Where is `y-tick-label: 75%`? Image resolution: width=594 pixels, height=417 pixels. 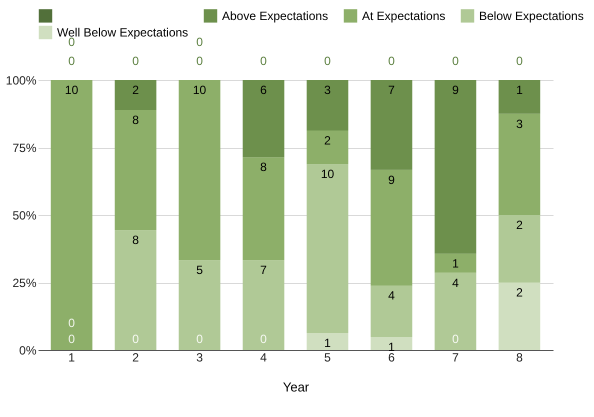
y-tick-label: 75% is located at coordinates (24, 148).